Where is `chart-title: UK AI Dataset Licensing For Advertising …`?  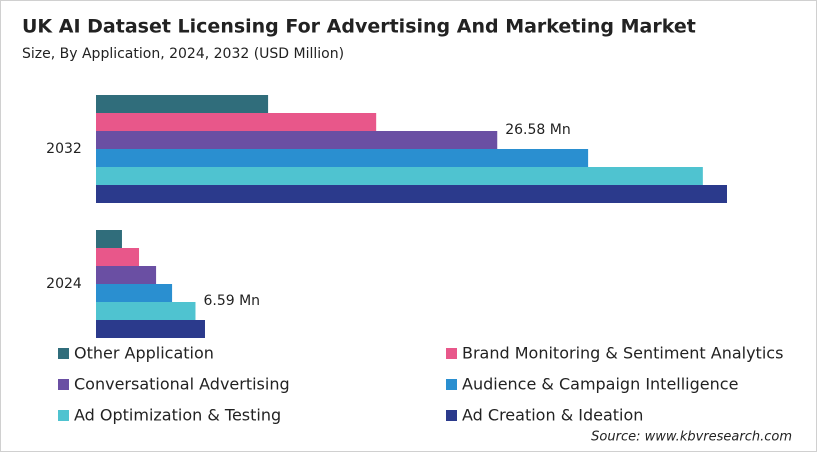 chart-title: UK AI Dataset Licensing For Advertising … is located at coordinates (359, 27).